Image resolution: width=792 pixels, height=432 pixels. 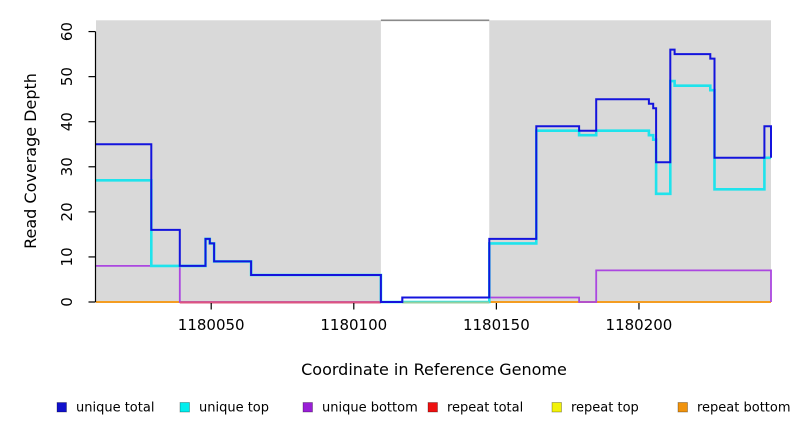 I want to click on legend-label: repeat top, so click(x=605, y=408).